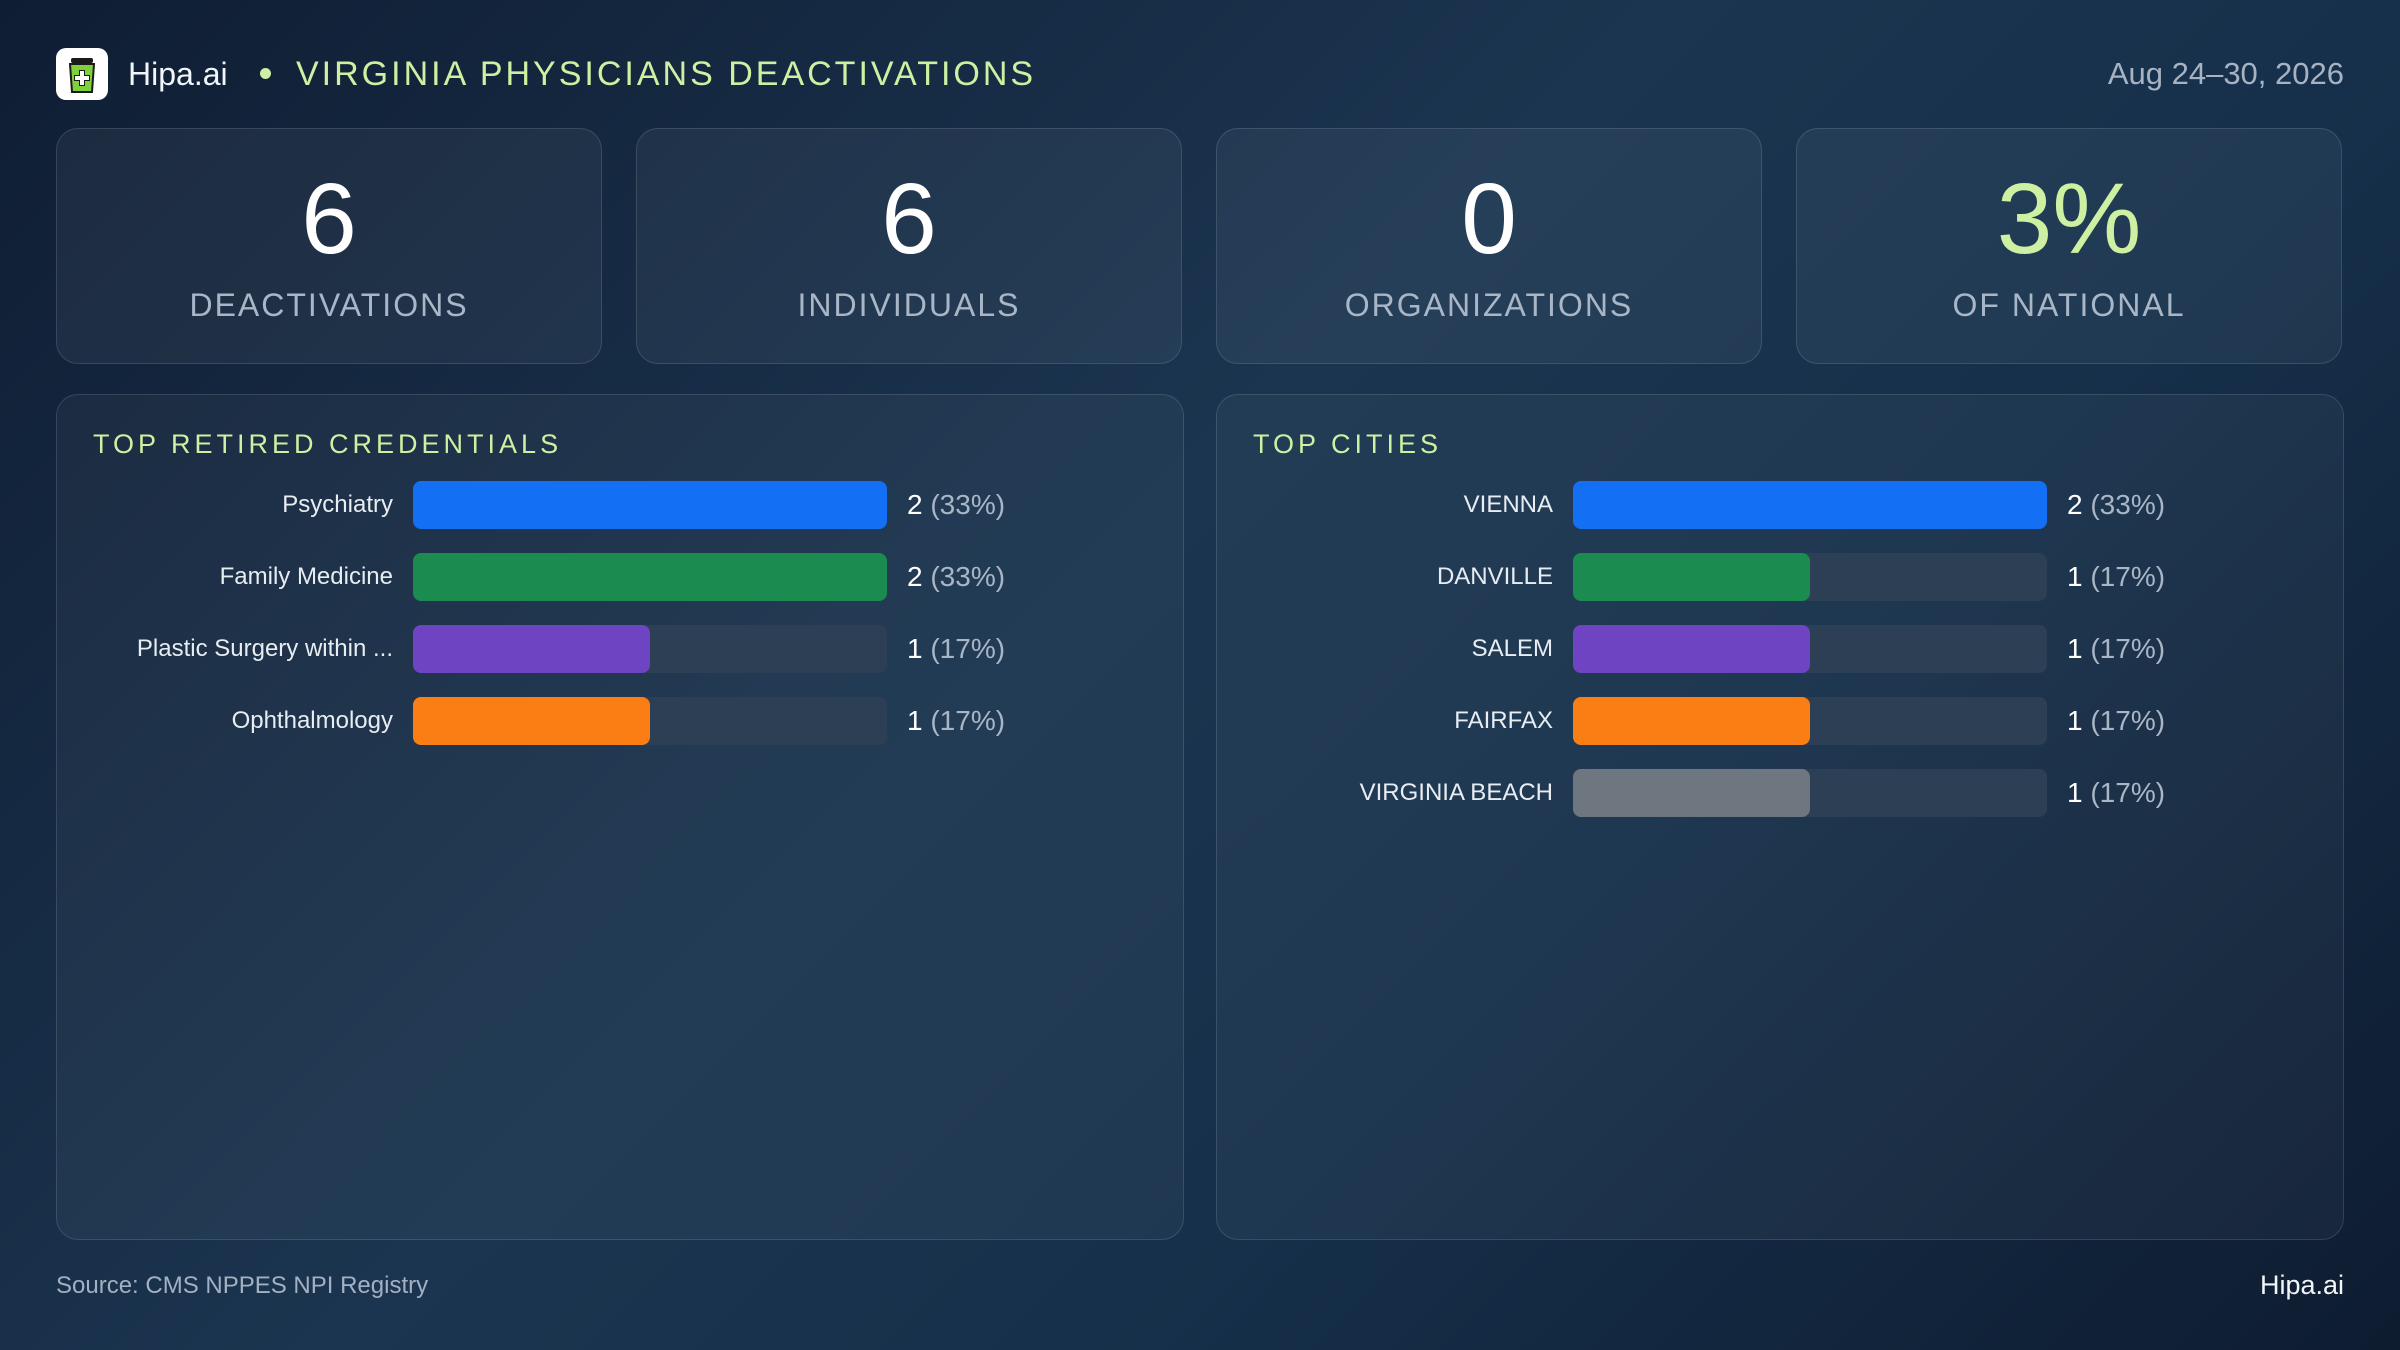 The width and height of the screenshot is (2400, 1350). I want to click on bar-row: Plastic Surgery within ... 1 (17%), so click(620, 649).